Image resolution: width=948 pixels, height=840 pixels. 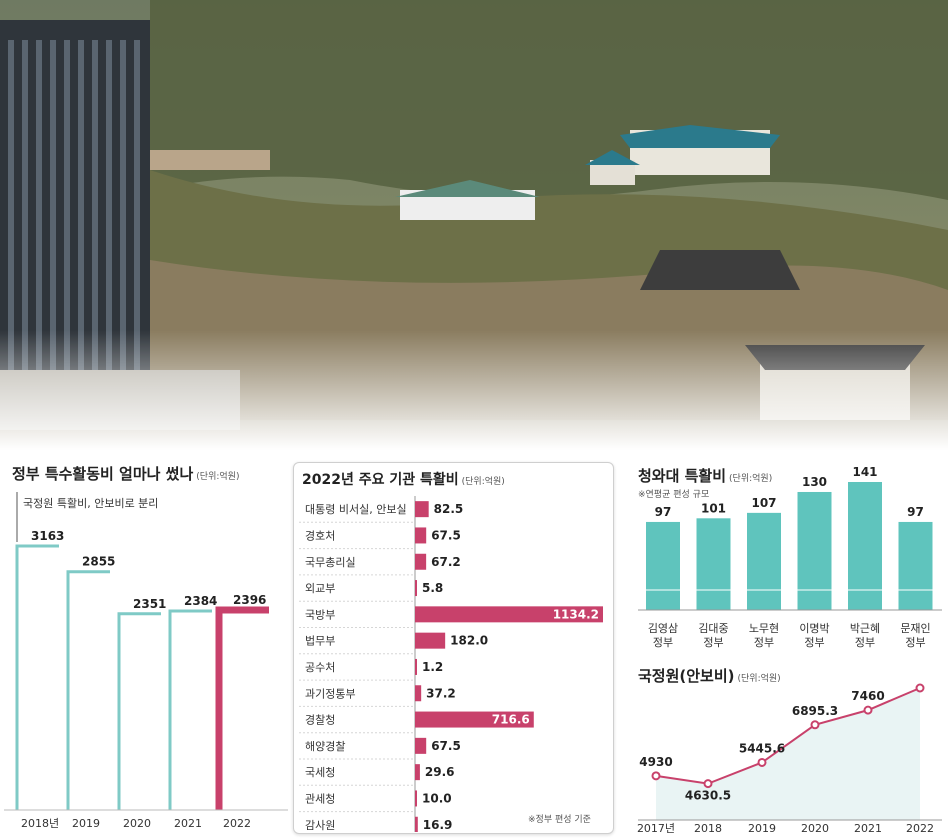 I want to click on center-chart-unit: (단위:억원), so click(x=483, y=482).